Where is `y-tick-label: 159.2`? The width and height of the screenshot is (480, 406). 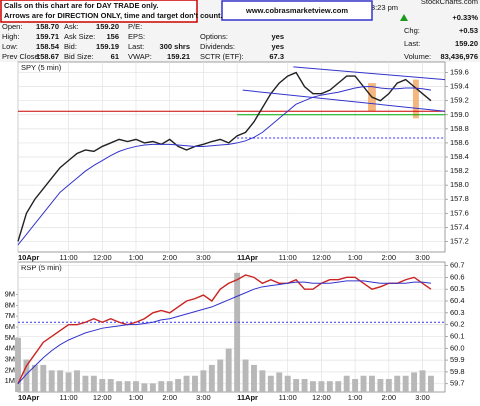 y-tick-label: 159.2 is located at coordinates (459, 100).